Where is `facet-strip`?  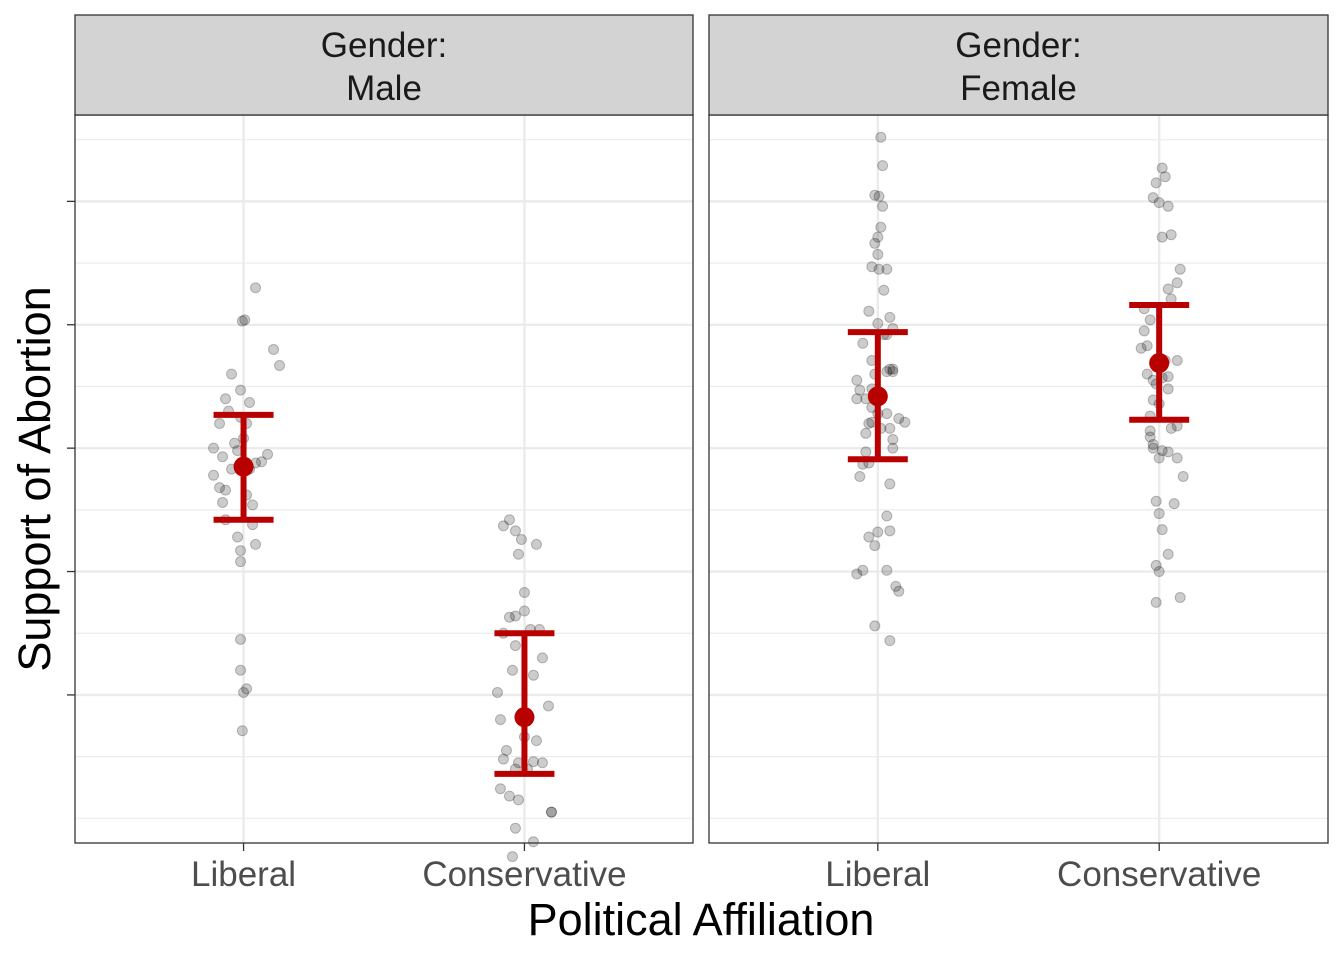 facet-strip is located at coordinates (384, 65).